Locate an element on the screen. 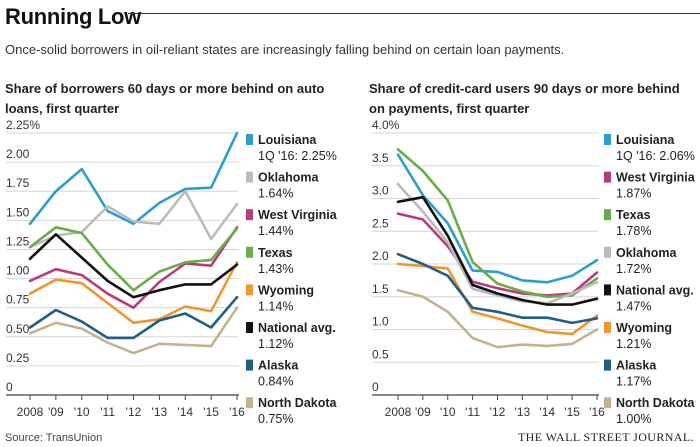  y-tick-label: 1.50 is located at coordinates (18, 212).